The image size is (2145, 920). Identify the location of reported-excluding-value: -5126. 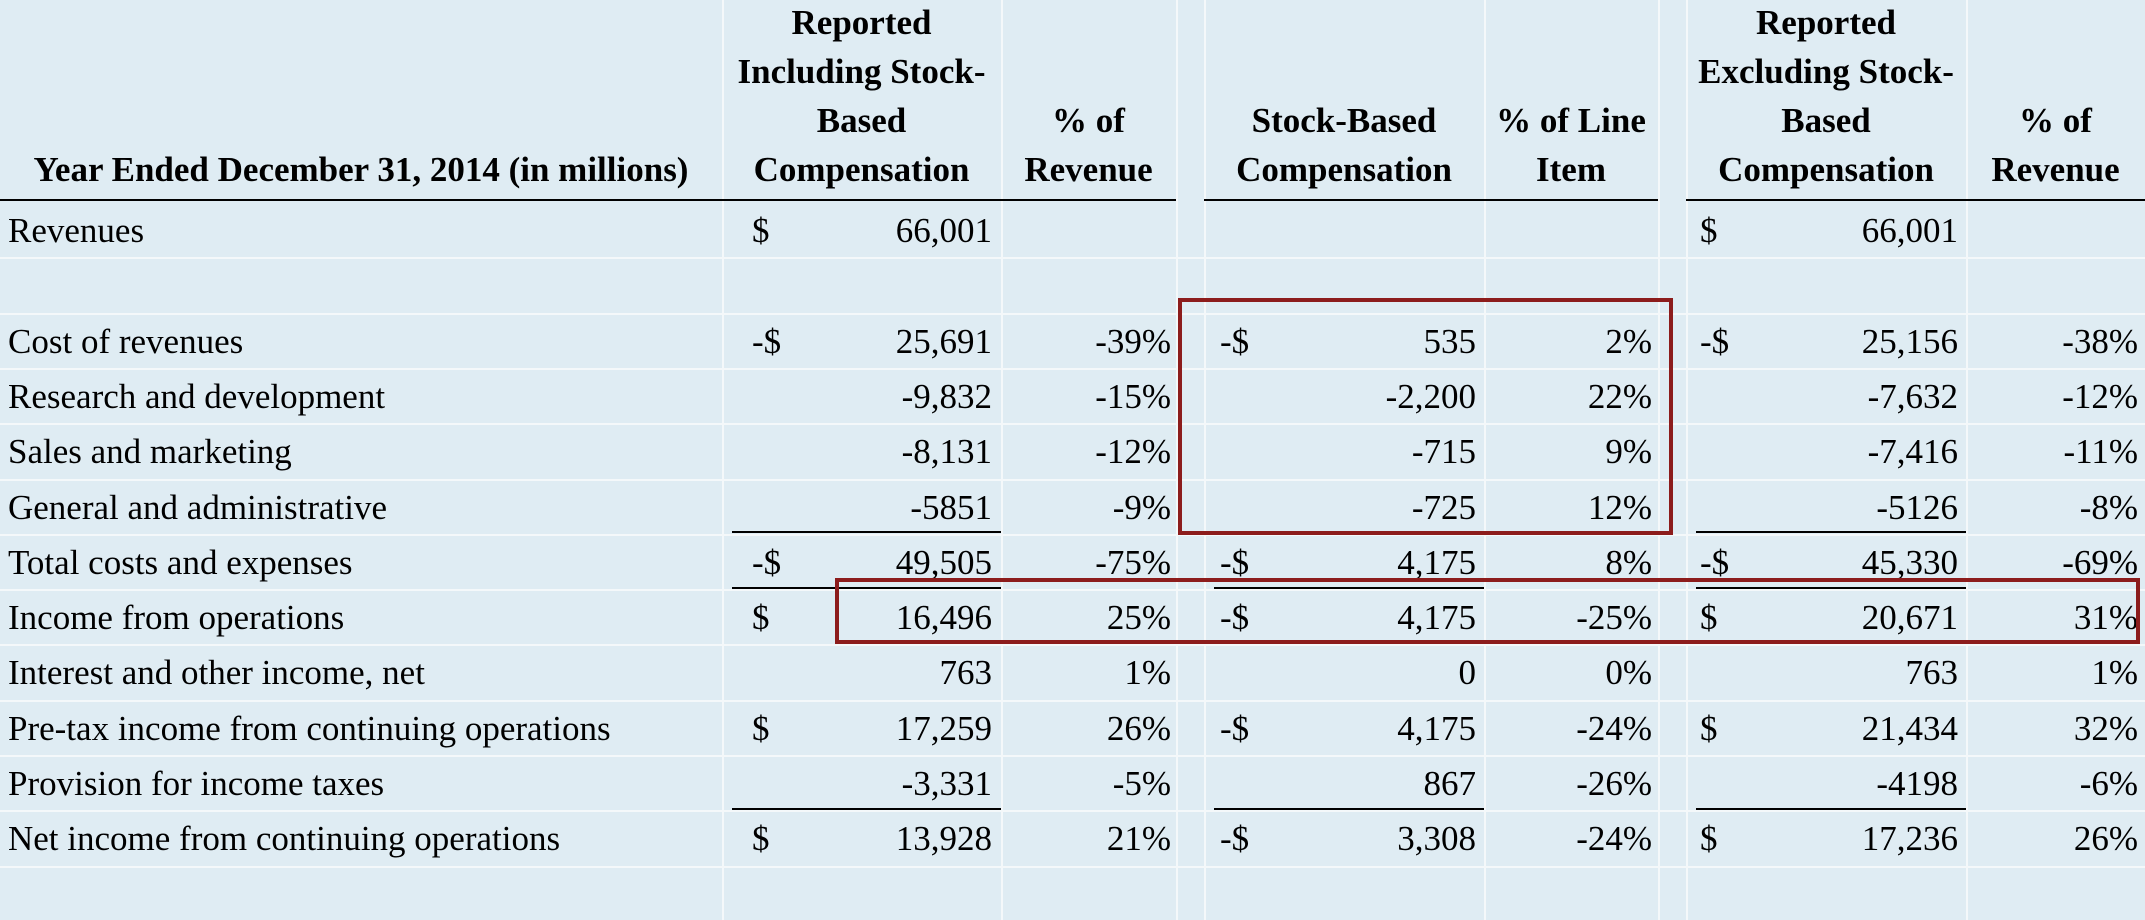
(1917, 507).